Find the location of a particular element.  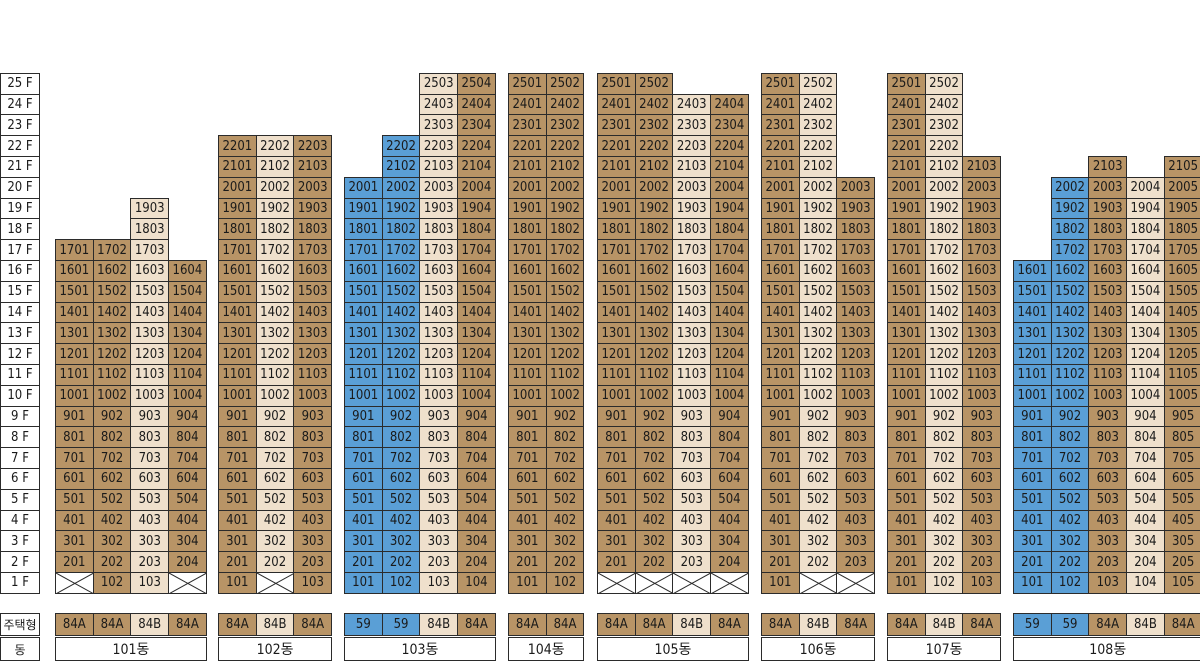

unit-cell: 1501 is located at coordinates (906, 291).